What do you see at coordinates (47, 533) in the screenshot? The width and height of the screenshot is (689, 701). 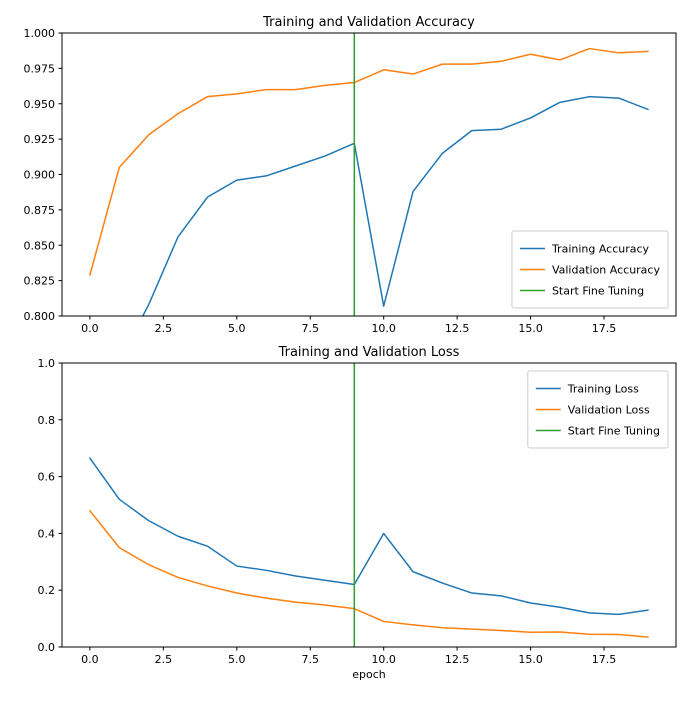 I see `y-tick-label: 0.4` at bounding box center [47, 533].